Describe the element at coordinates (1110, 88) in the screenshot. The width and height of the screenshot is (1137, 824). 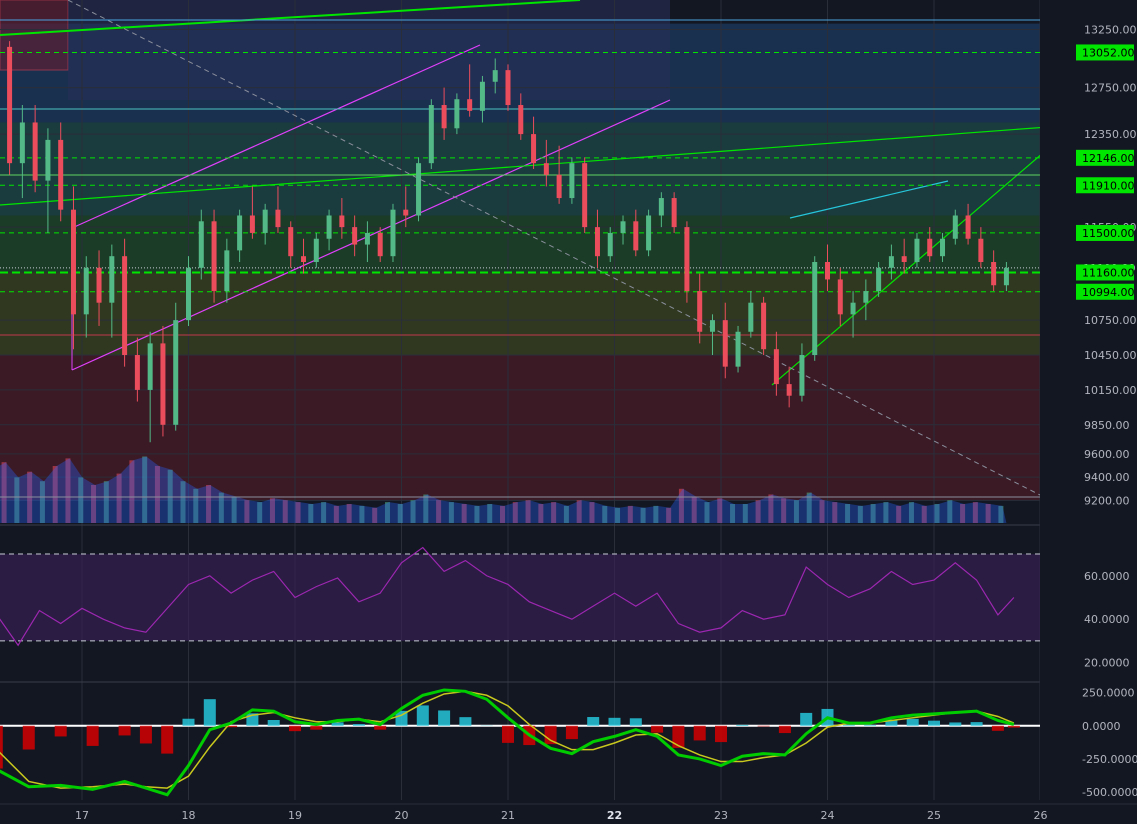
I see `price-tick: 12750.00` at that location.